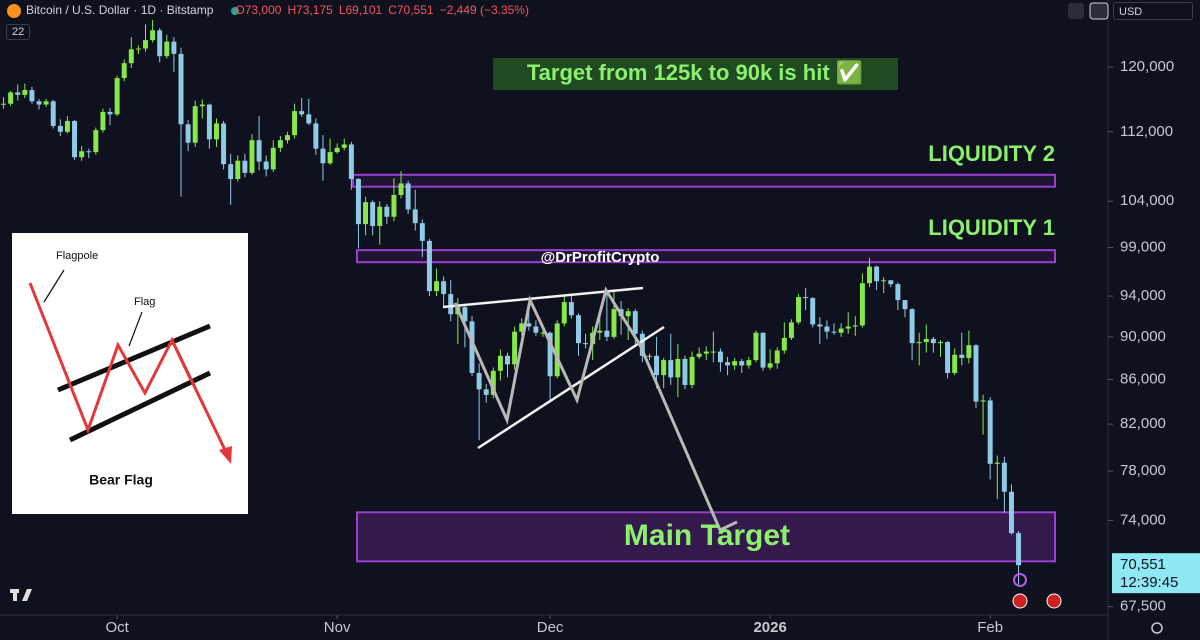  What do you see at coordinates (1149, 582) in the screenshot?
I see `countdown: 12:39:45` at bounding box center [1149, 582].